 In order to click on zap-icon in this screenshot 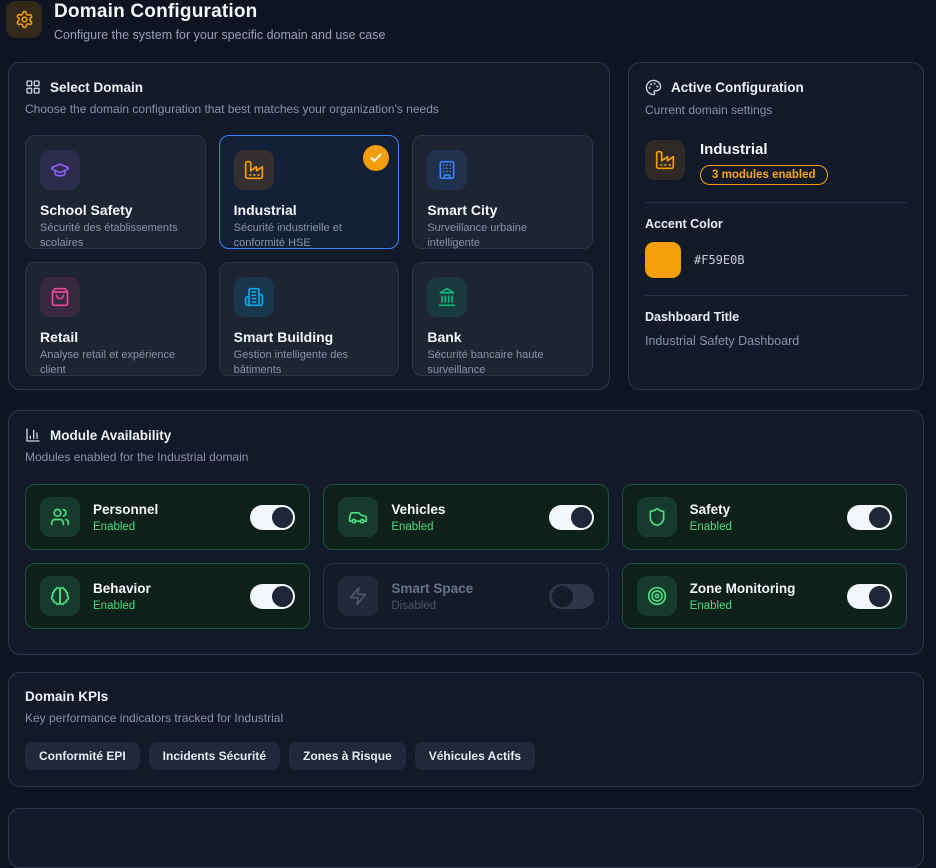, I will do `click(358, 596)`.